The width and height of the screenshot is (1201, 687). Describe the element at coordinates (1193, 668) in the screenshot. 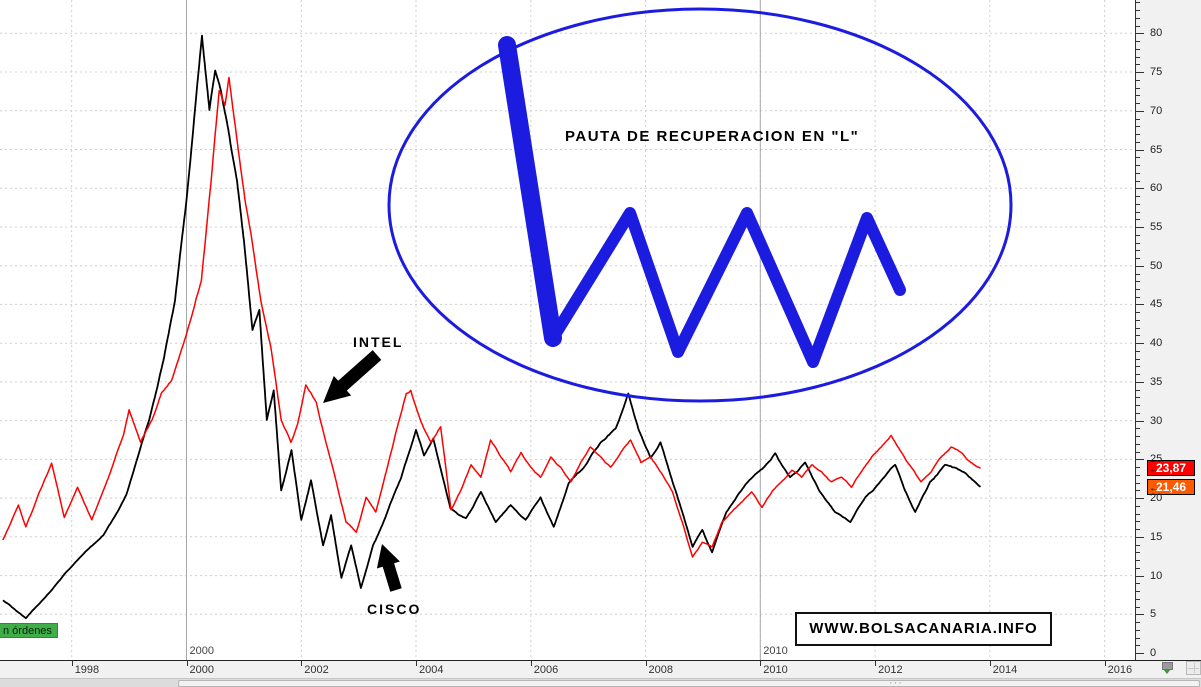

I see `grid-view-icon` at that location.